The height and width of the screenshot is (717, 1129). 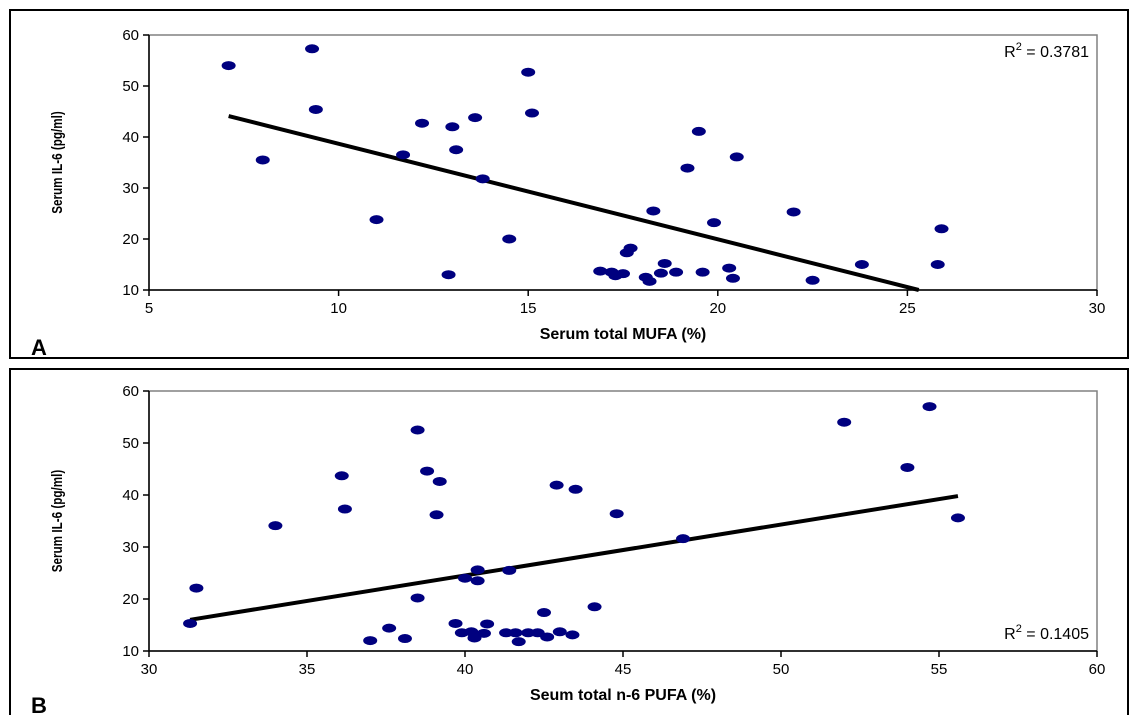 What do you see at coordinates (338, 308) in the screenshot?
I see `x-tick-label: 10` at bounding box center [338, 308].